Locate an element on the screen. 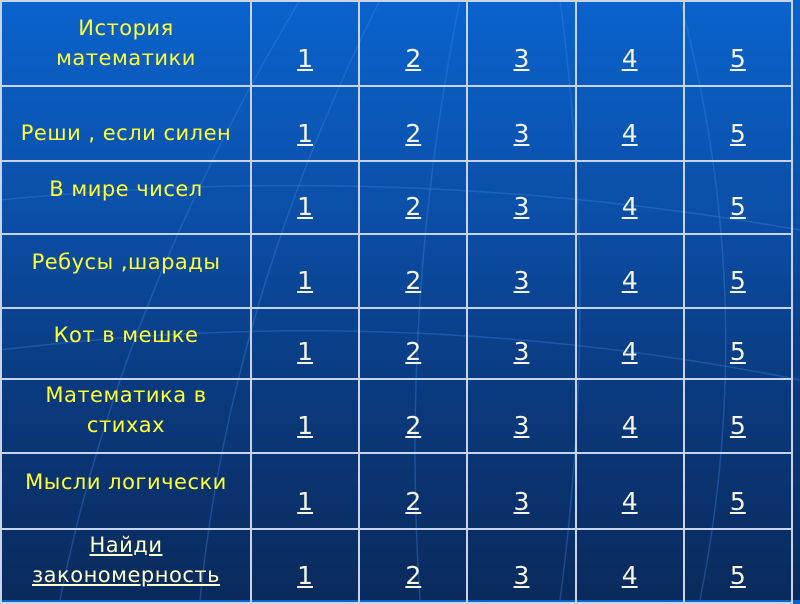 The height and width of the screenshot is (604, 800). category-text: Мысли логически is located at coordinates (126, 482).